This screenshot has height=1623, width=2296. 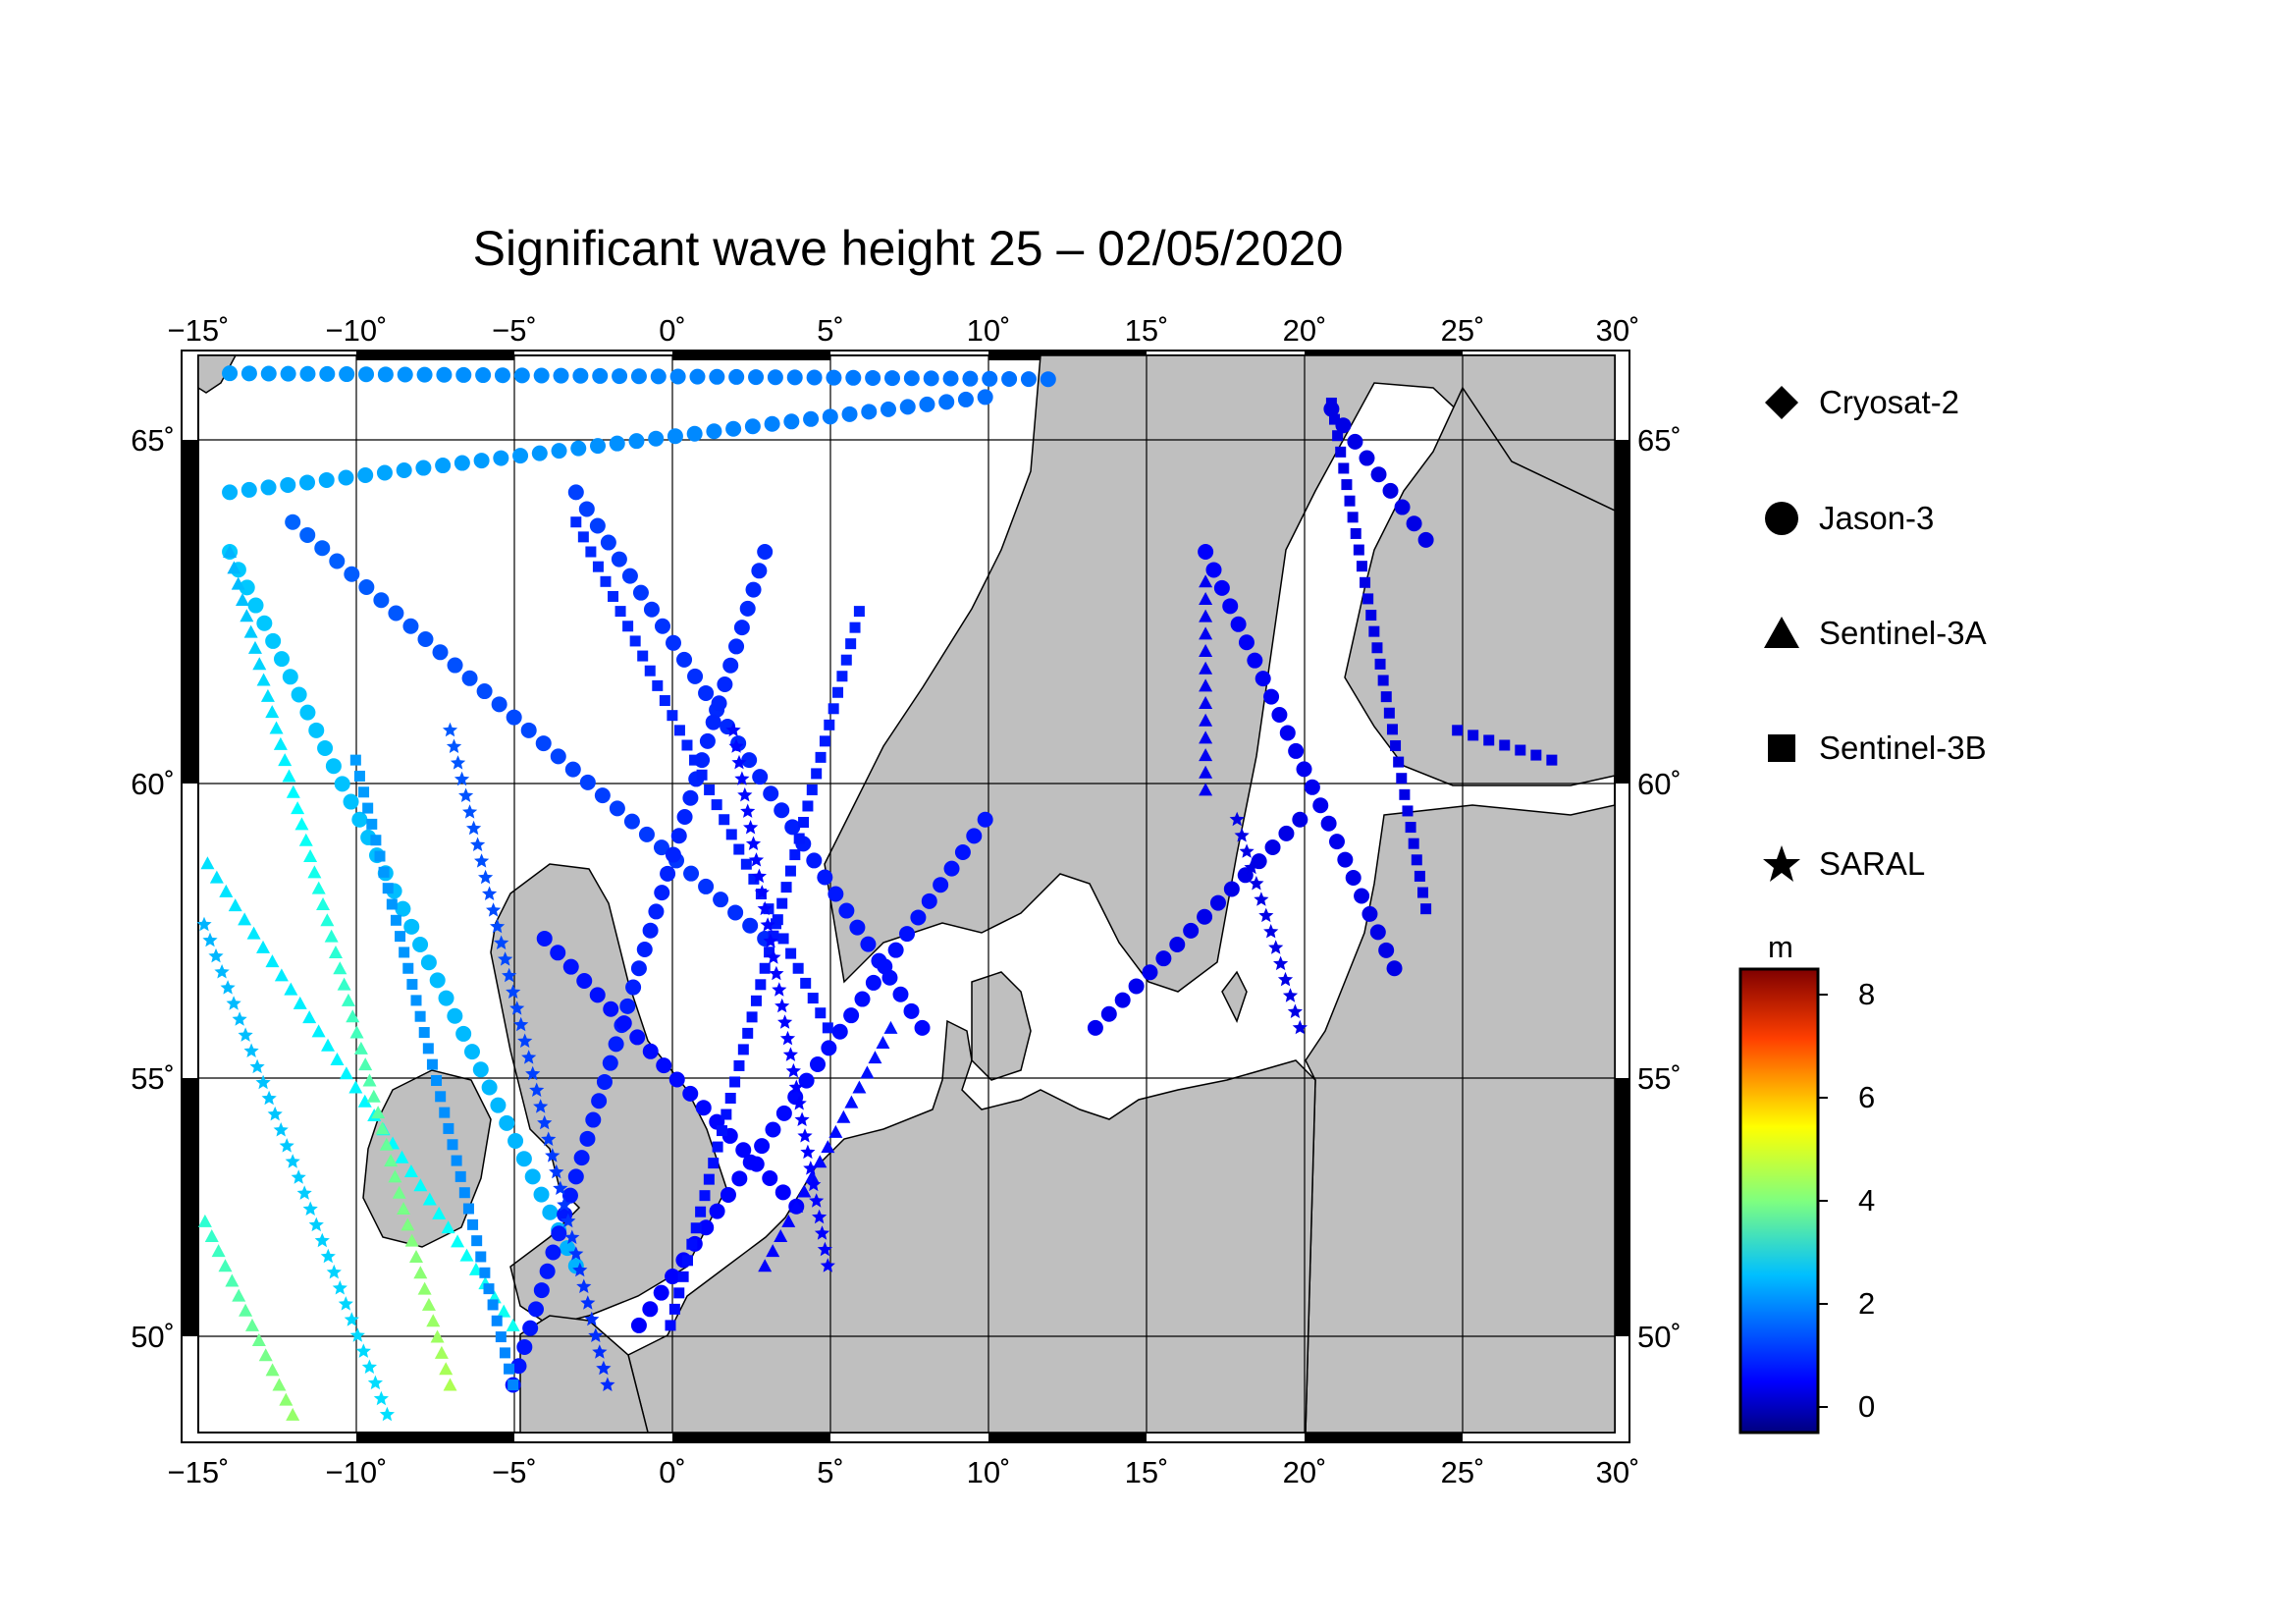 What do you see at coordinates (357, 1472) in the screenshot?
I see `lon-tick-label: −10˚` at bounding box center [357, 1472].